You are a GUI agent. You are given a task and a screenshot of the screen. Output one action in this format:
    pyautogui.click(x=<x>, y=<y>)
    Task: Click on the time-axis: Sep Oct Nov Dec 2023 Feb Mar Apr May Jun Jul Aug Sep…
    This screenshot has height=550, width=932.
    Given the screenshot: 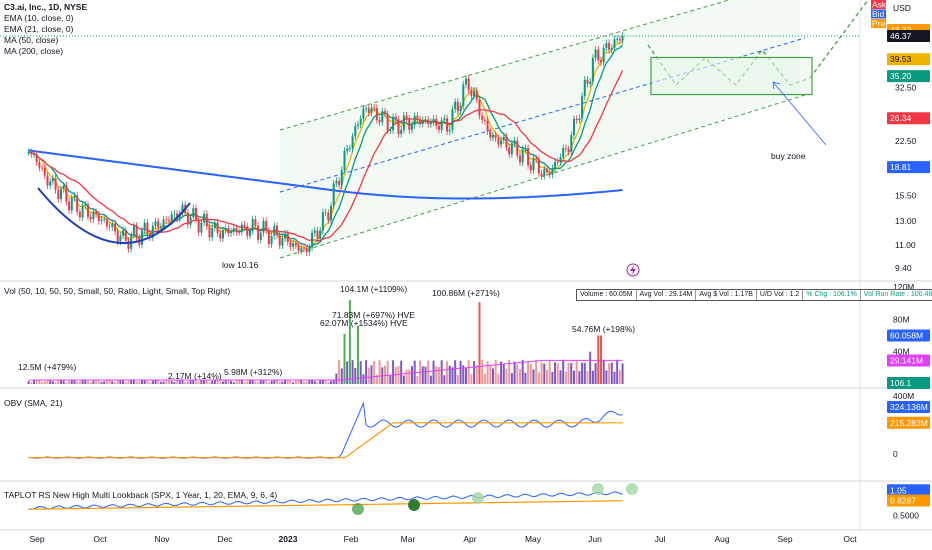 What is the action you would take?
    pyautogui.click(x=443, y=539)
    